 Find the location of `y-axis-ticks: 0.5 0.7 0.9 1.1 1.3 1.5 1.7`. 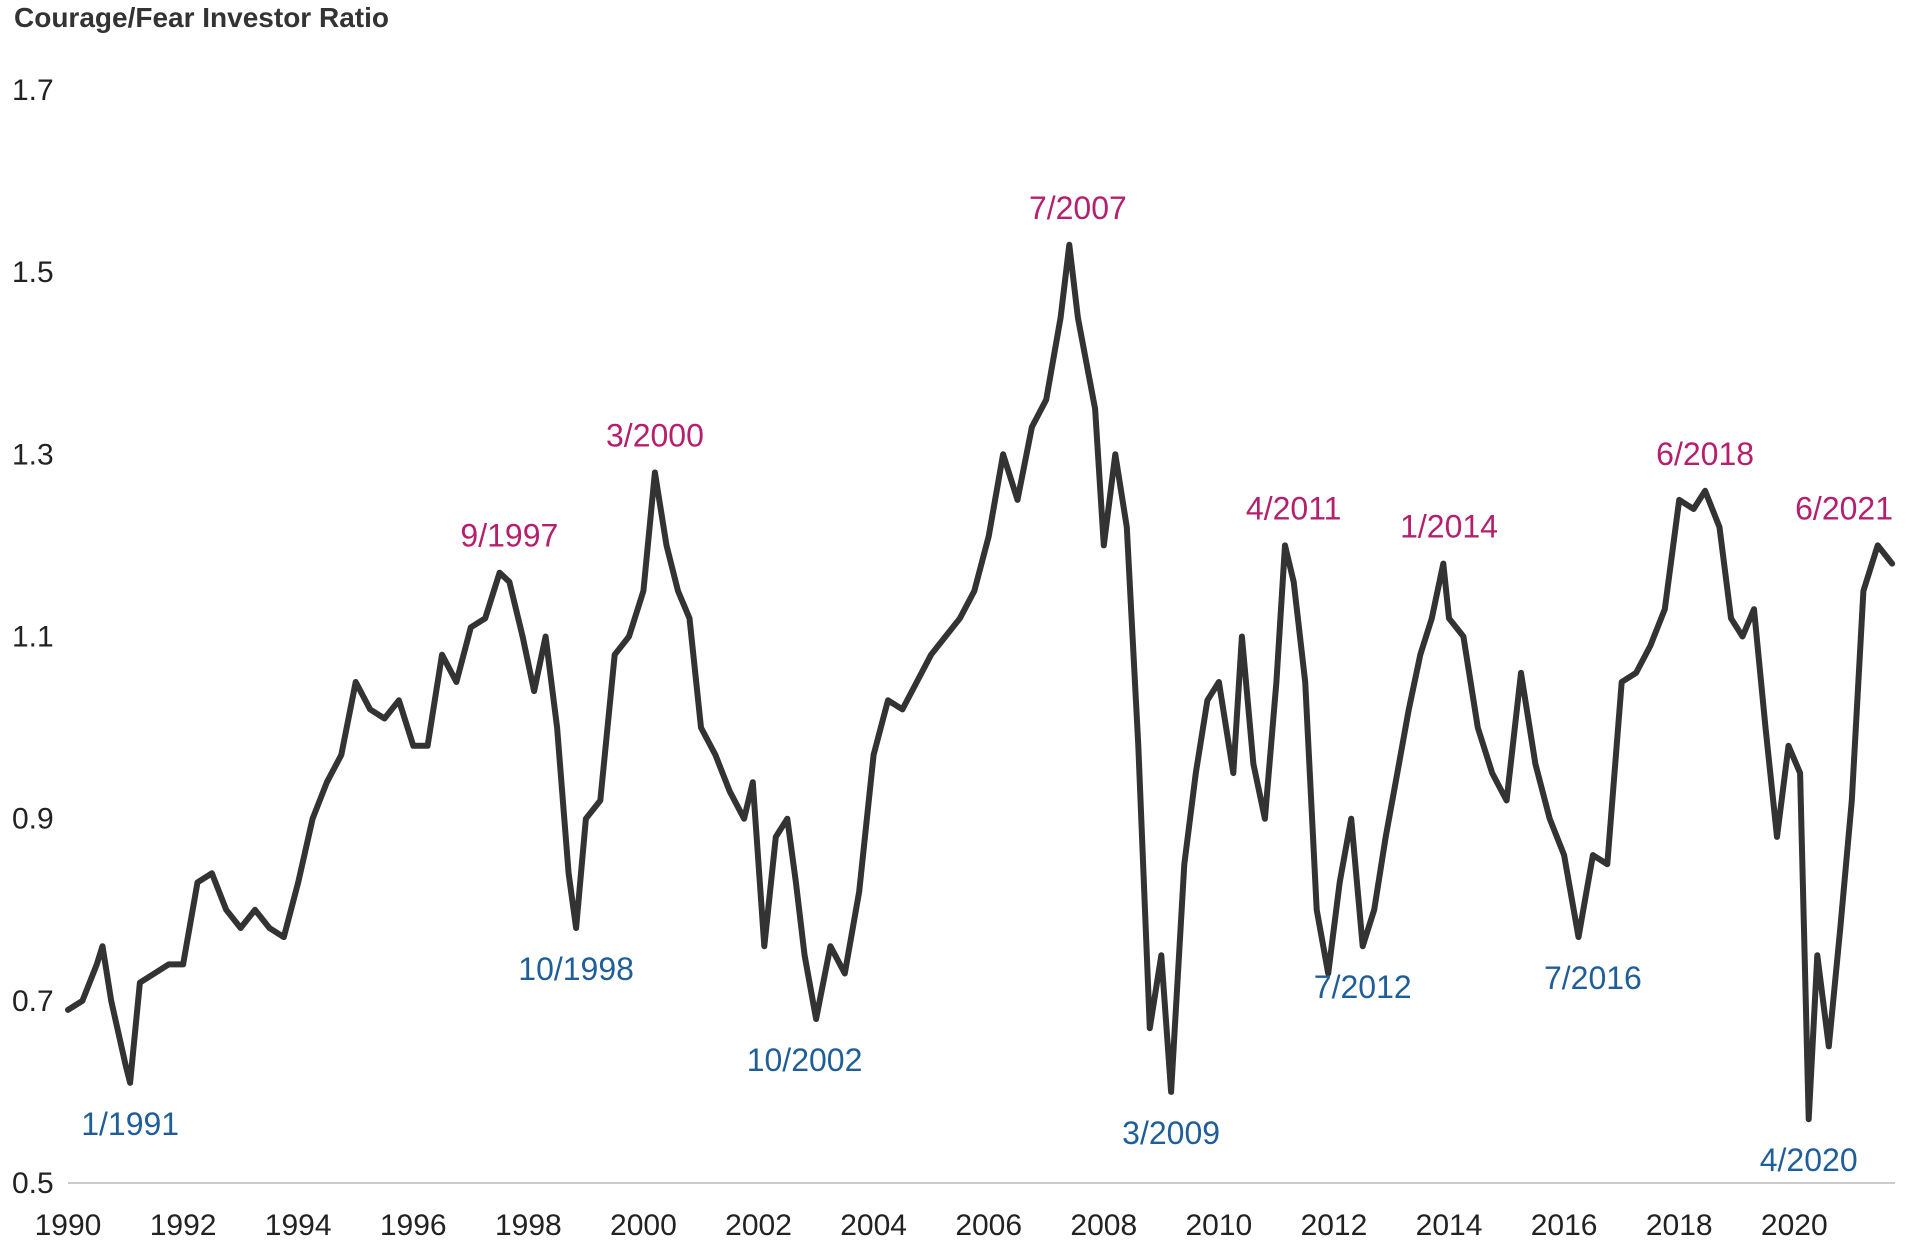

y-axis-ticks: 0.5 0.7 0.9 1.1 1.3 1.5 1.7 is located at coordinates (33, 637).